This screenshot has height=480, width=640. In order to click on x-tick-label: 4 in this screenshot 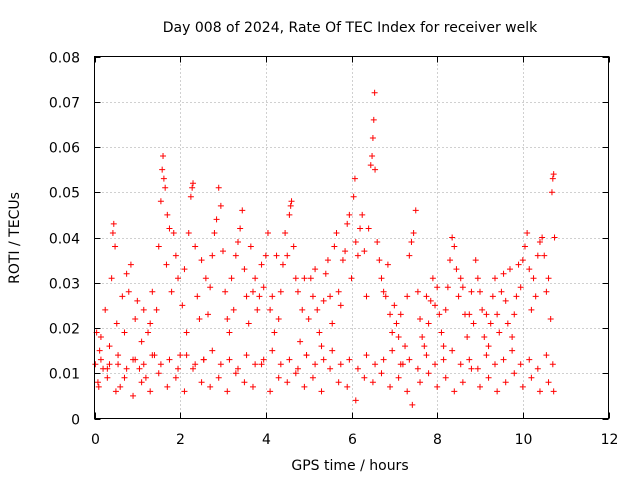, I will do `click(266, 440)`.